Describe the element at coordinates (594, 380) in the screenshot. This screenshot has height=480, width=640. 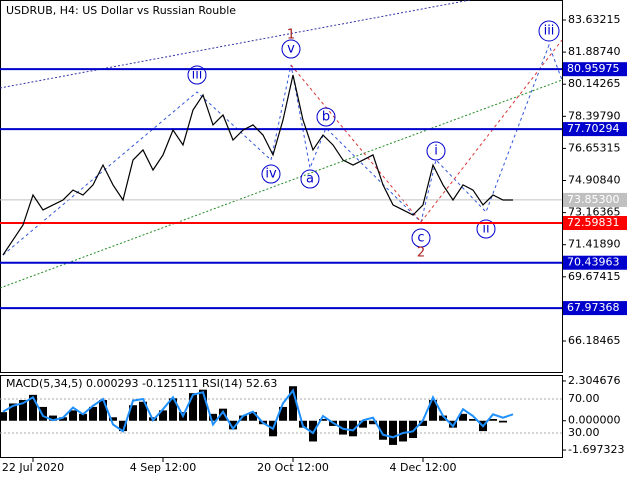
I see `y-tick-label: 2.304676` at that location.